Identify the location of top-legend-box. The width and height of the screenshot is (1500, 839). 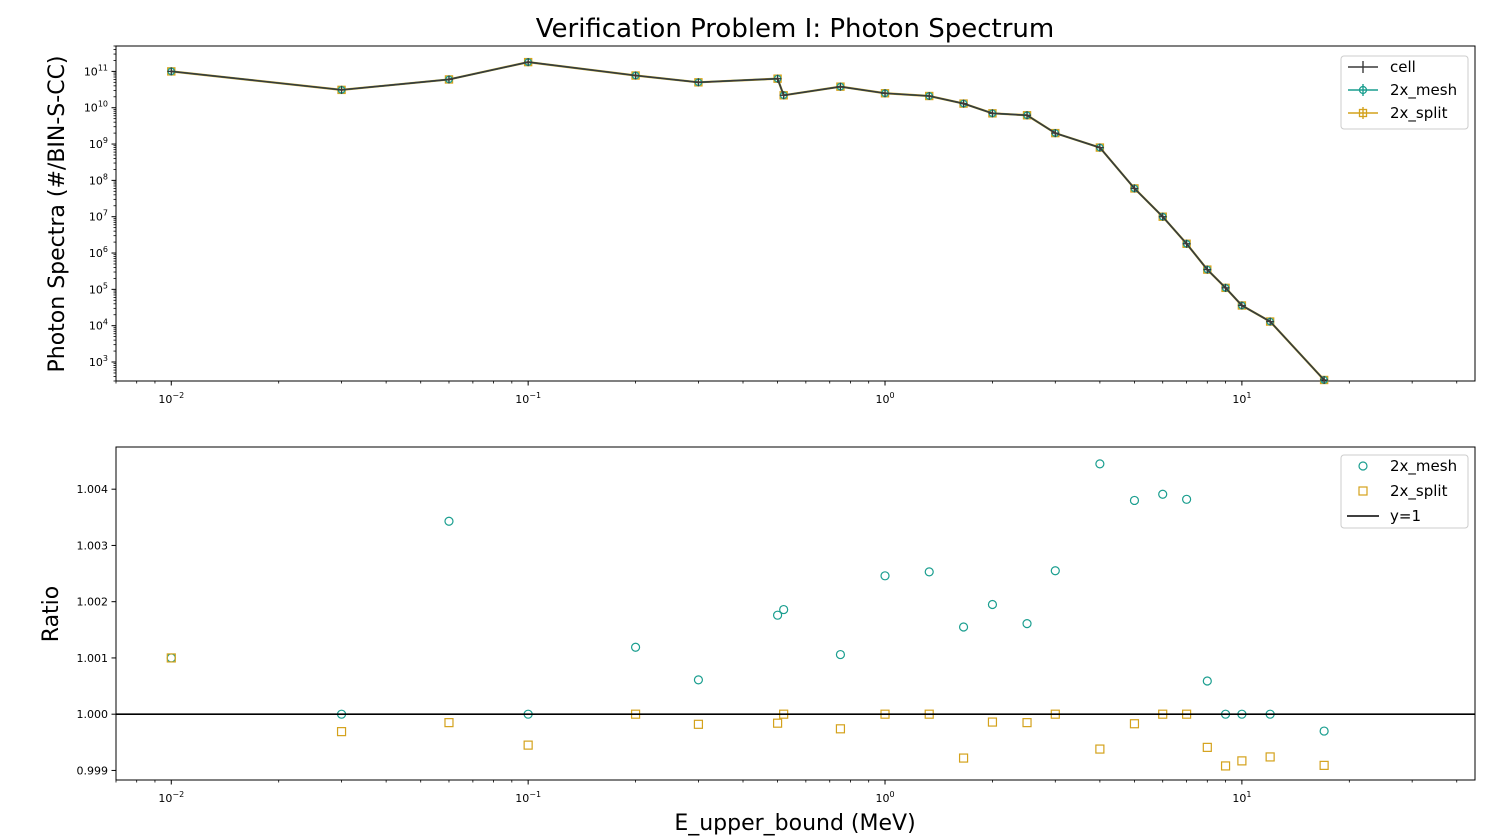
(1404, 92).